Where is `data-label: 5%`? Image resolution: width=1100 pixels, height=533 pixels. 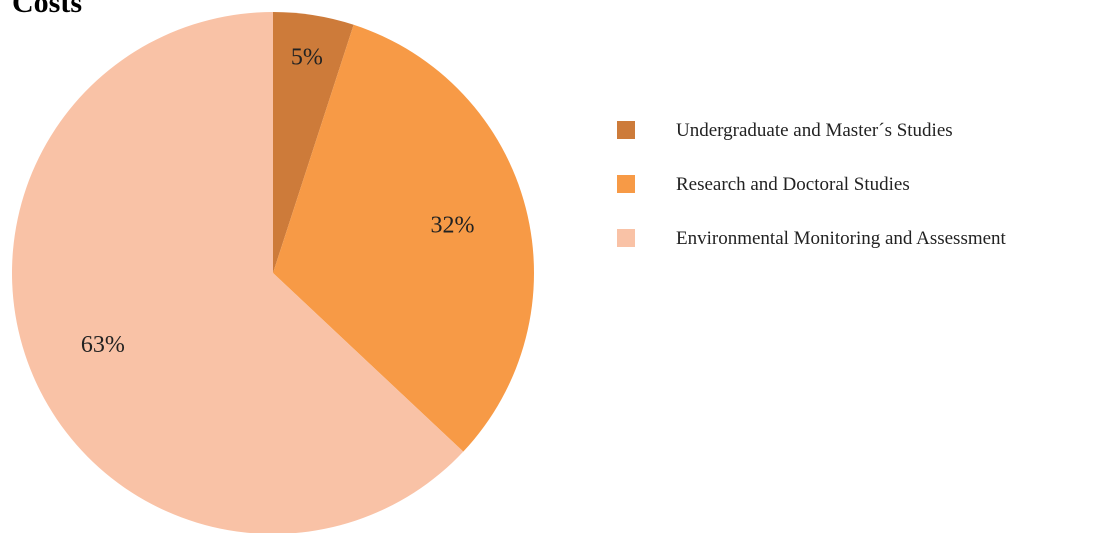
data-label: 5% is located at coordinates (307, 58).